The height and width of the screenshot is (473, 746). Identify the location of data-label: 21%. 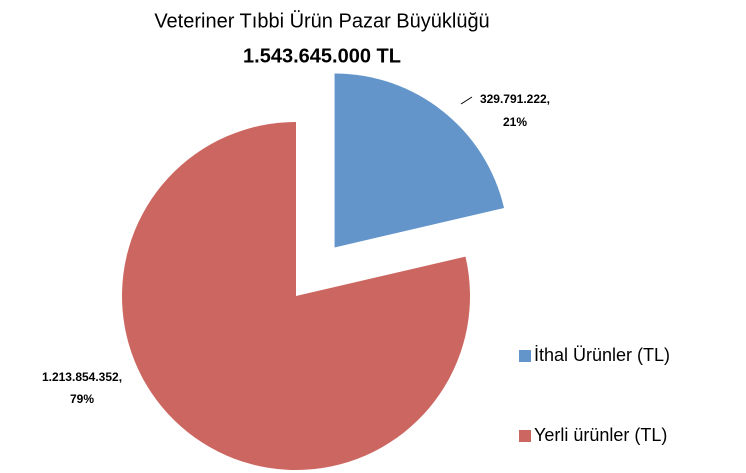
(515, 122).